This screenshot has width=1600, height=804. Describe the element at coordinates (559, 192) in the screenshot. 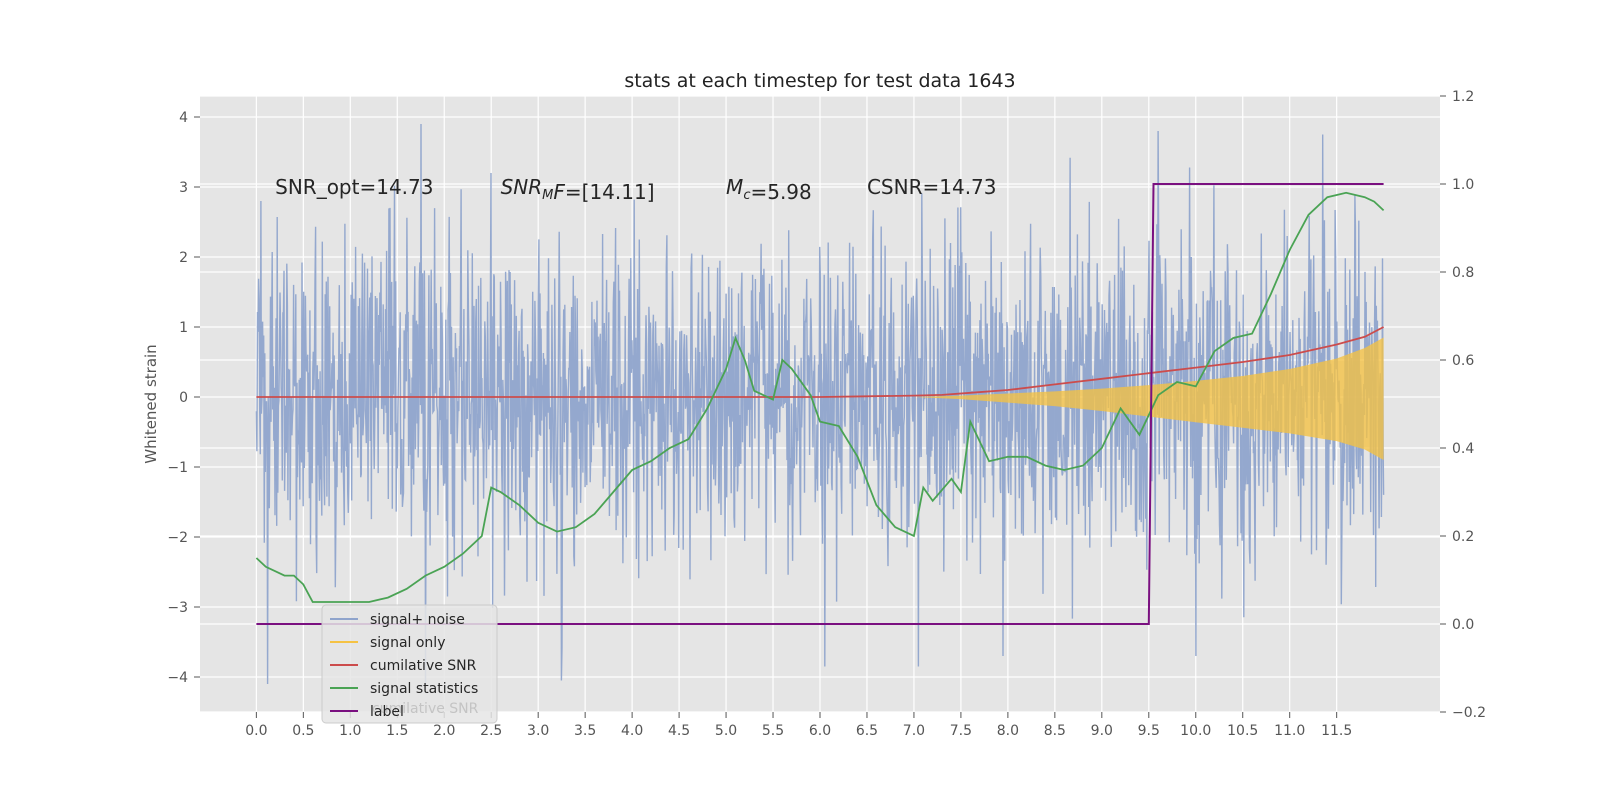

I see `annotation-part: F` at that location.